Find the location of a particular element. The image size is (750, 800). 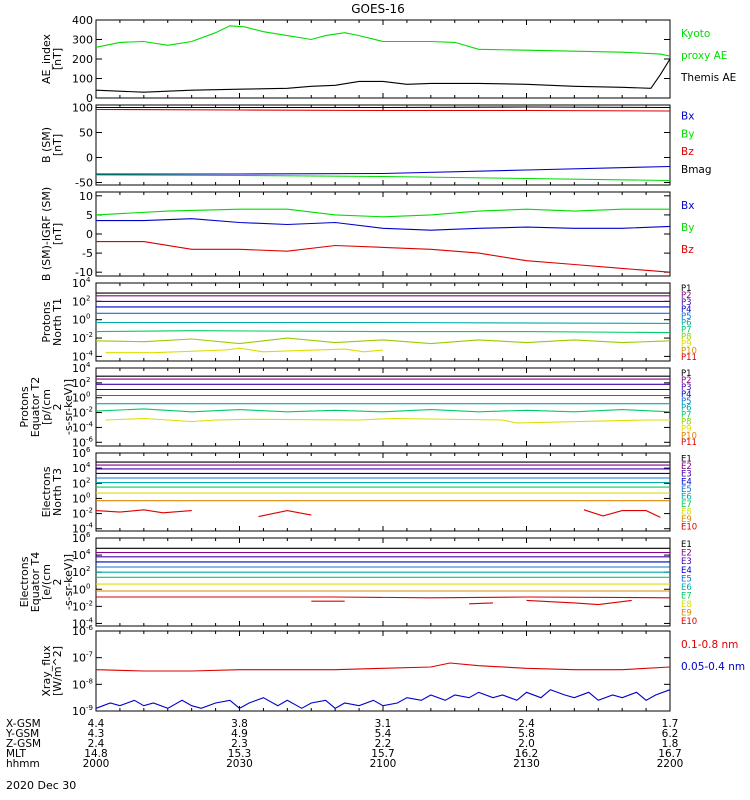

x-axis-tick-value: 2.2 is located at coordinates (383, 744).